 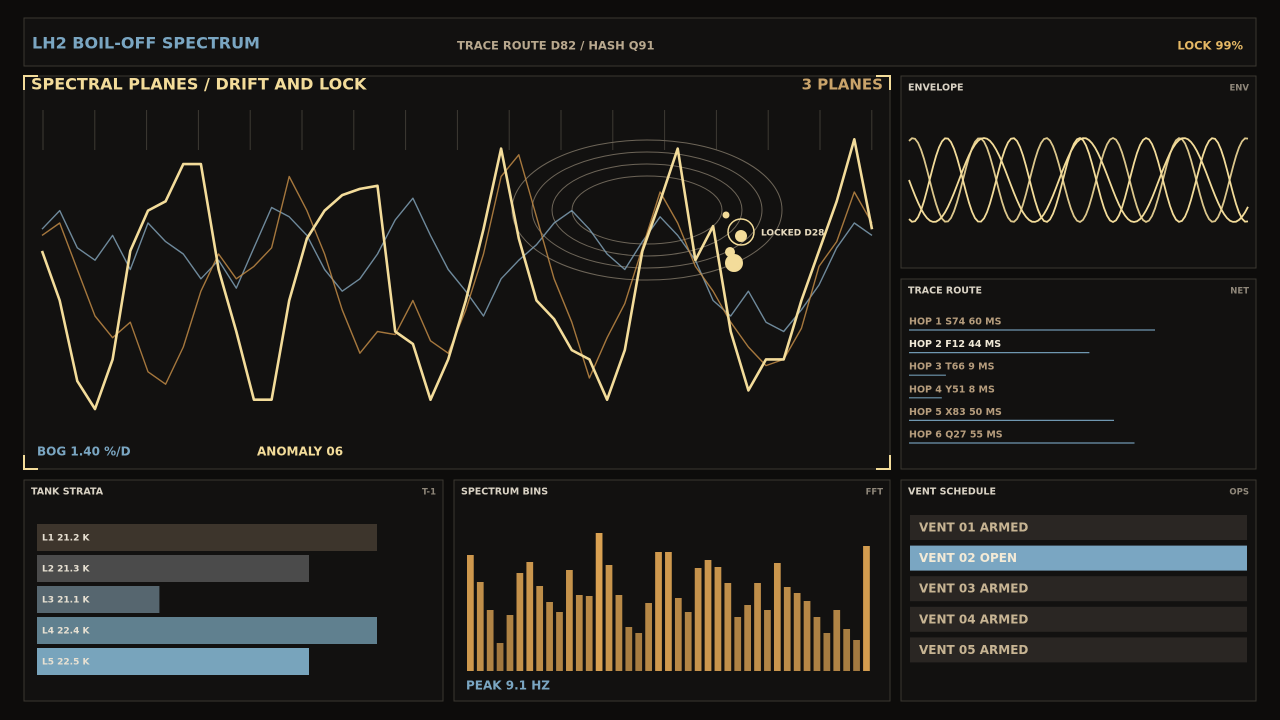 I want to click on envelope-panel, so click(x=1078, y=172).